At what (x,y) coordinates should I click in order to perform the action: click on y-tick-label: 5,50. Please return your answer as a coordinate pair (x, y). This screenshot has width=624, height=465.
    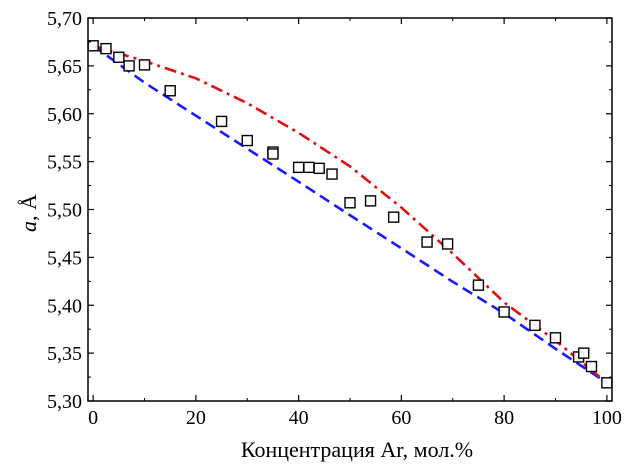
    Looking at the image, I should click on (64, 211).